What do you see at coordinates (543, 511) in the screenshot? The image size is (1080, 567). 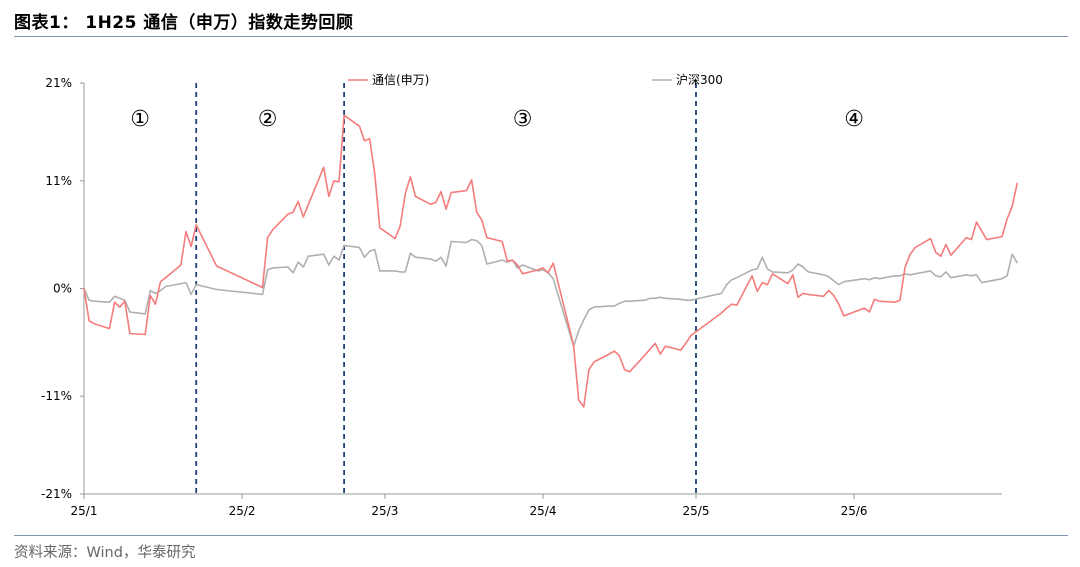 I see `x-tick-label: 25/4` at bounding box center [543, 511].